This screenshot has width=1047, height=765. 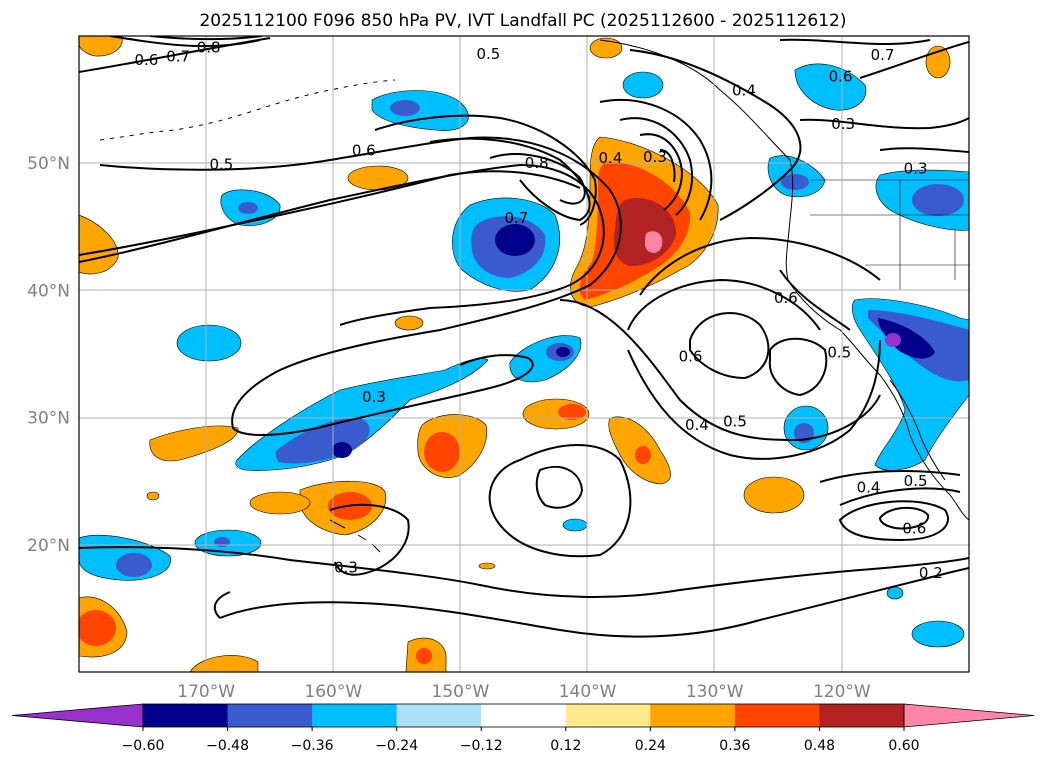 What do you see at coordinates (588, 692) in the screenshot?
I see `lon-tick-label: 140°W` at bounding box center [588, 692].